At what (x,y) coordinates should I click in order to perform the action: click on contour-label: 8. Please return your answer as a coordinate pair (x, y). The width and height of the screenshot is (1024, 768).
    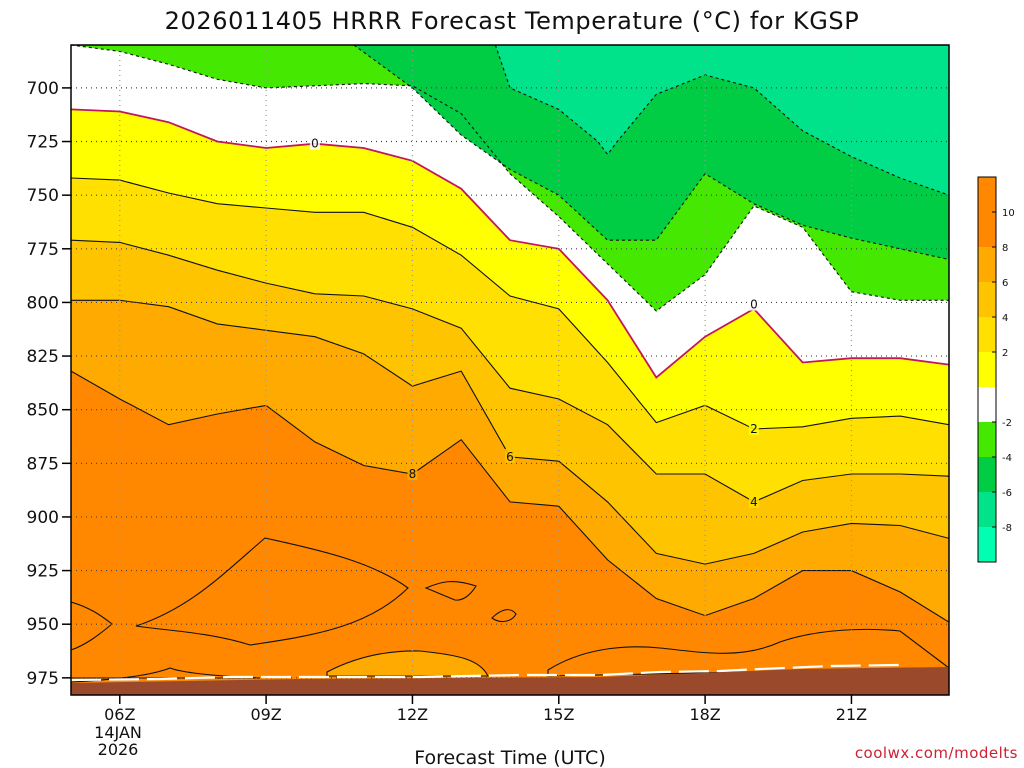
    Looking at the image, I should click on (413, 474).